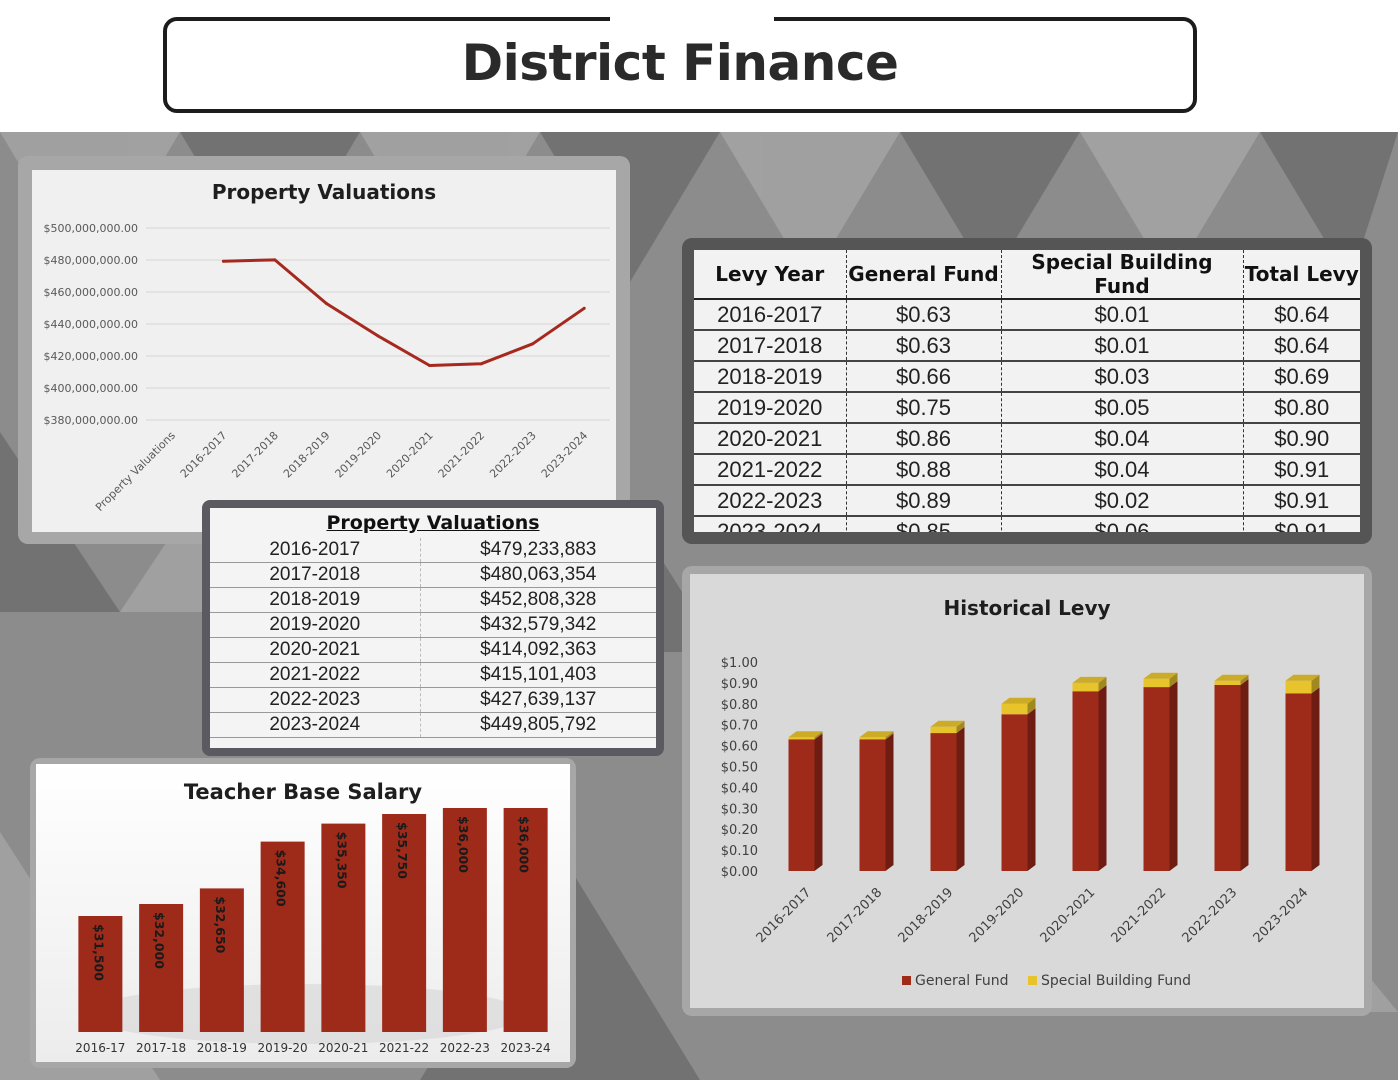 The height and width of the screenshot is (1080, 1398). Describe the element at coordinates (739, 830) in the screenshot. I see `y-tick-label: $0.20` at that location.